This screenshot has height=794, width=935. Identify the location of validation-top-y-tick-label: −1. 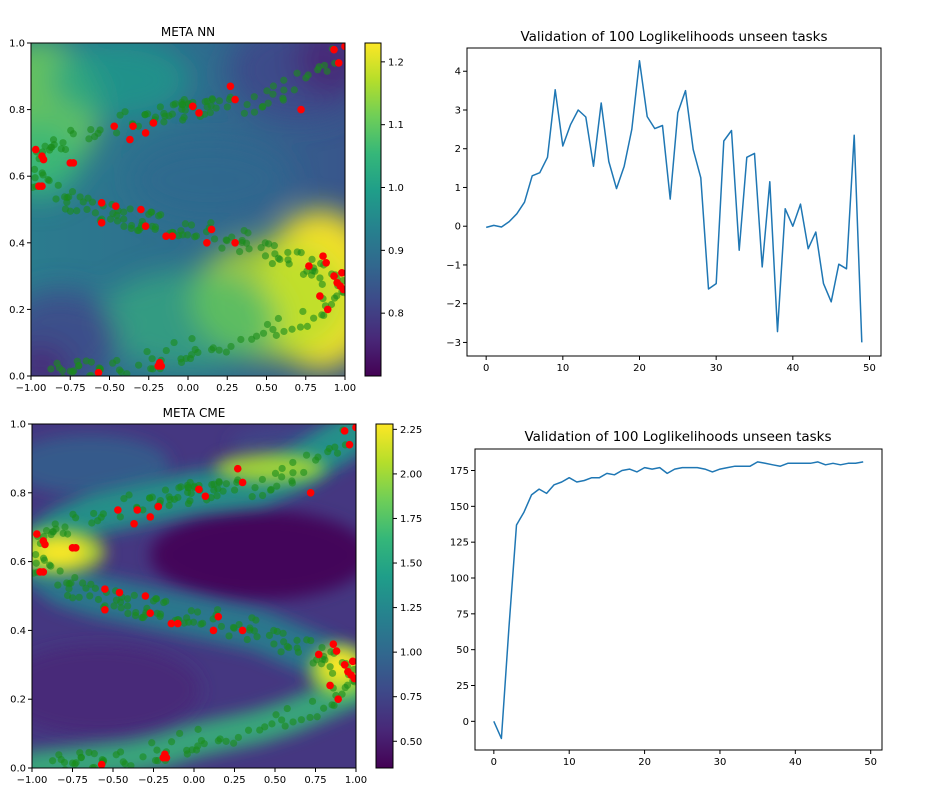
(453, 265).